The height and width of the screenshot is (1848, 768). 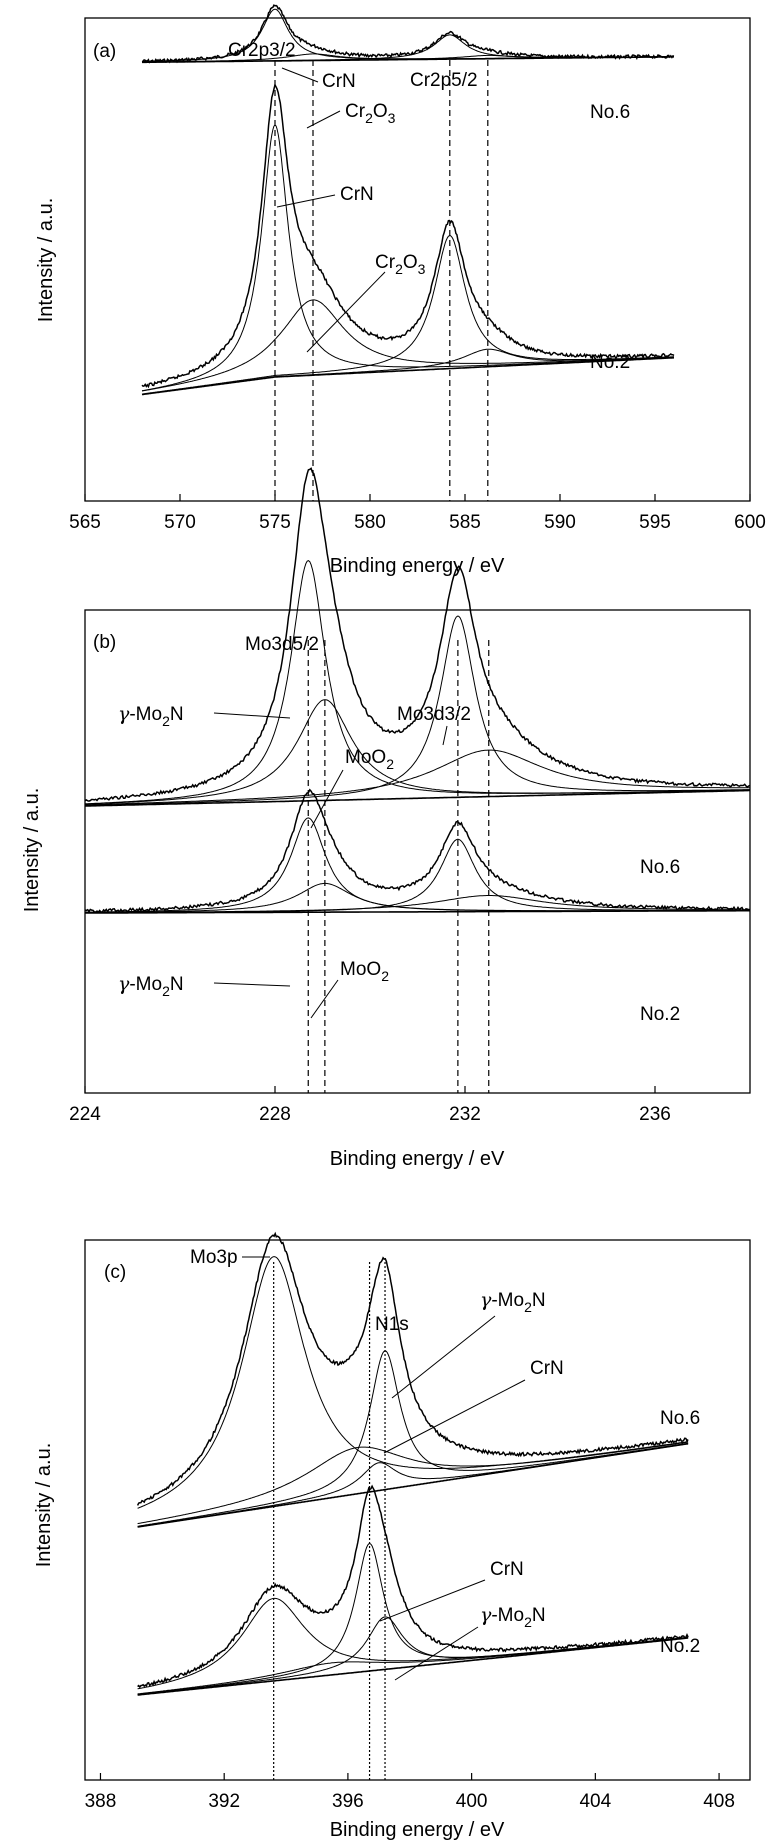 What do you see at coordinates (370, 522) in the screenshot?
I see `x-tick-label: 580` at bounding box center [370, 522].